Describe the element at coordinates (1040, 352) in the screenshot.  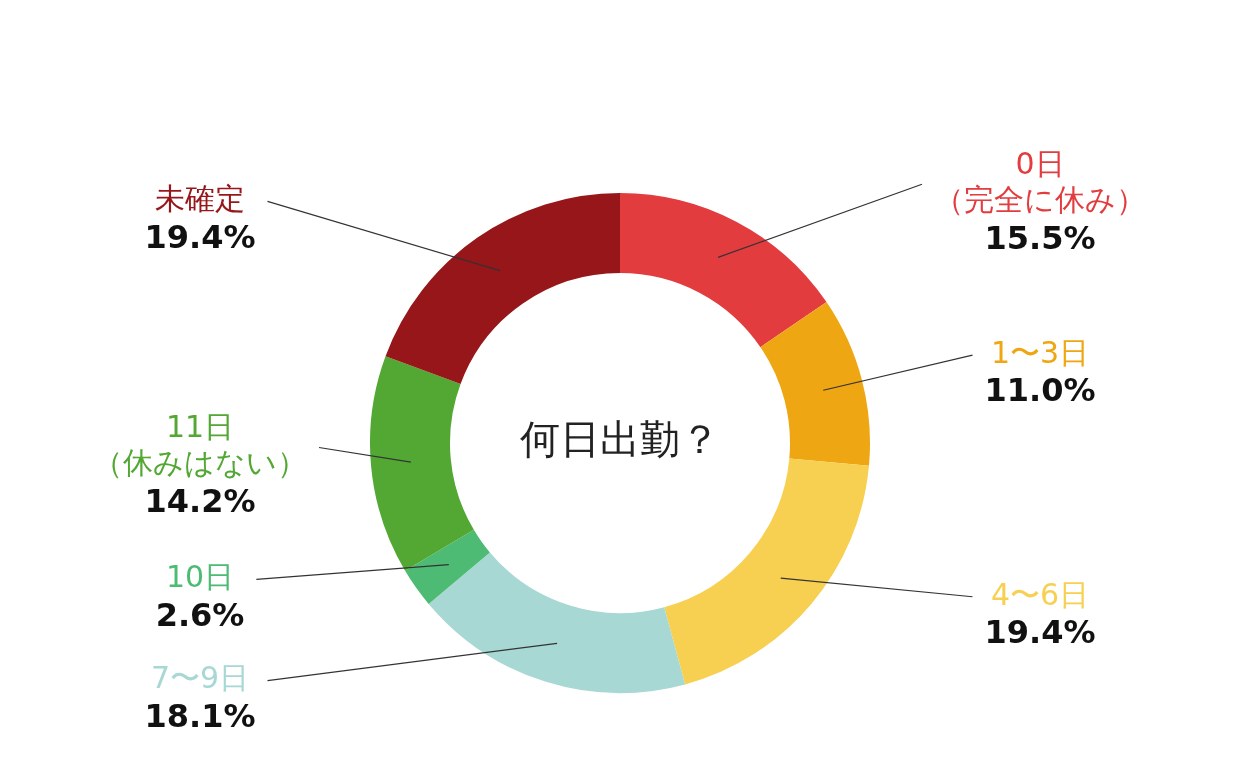
I see `slice-label: 1〜3日` at that location.